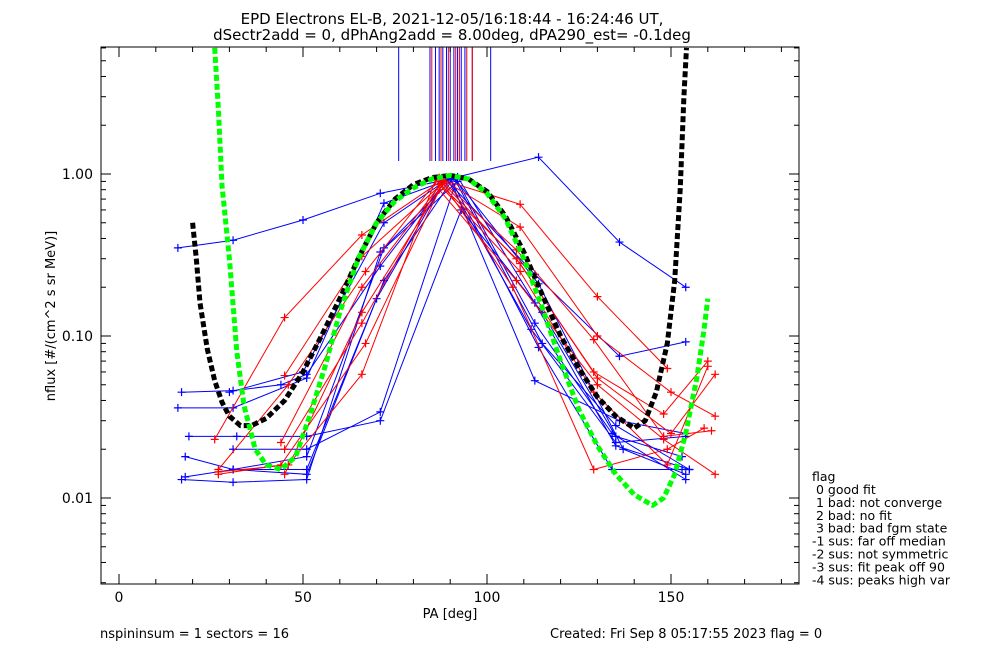  What do you see at coordinates (445, 104) in the screenshot?
I see `pa-markers` at bounding box center [445, 104].